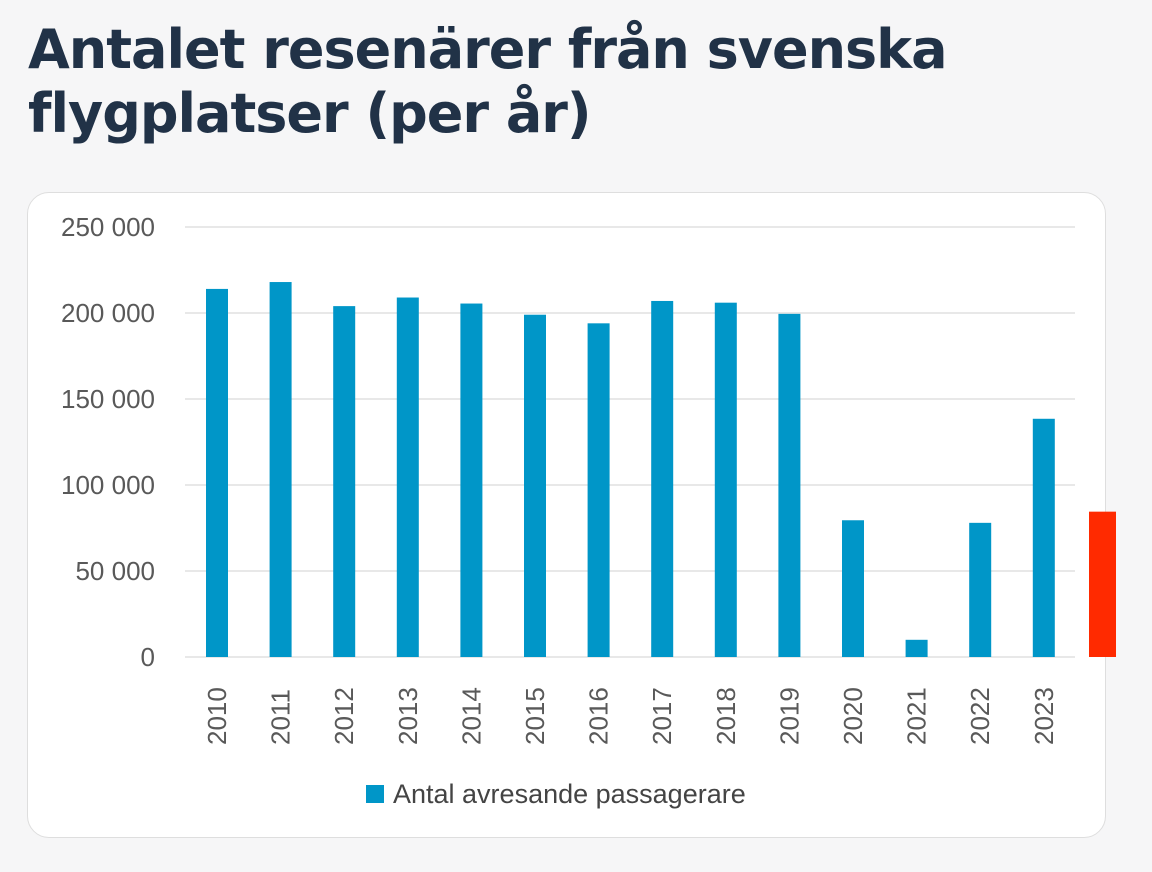 The image size is (1152, 872). I want to click on x-tick-label: 2017, so click(662, 716).